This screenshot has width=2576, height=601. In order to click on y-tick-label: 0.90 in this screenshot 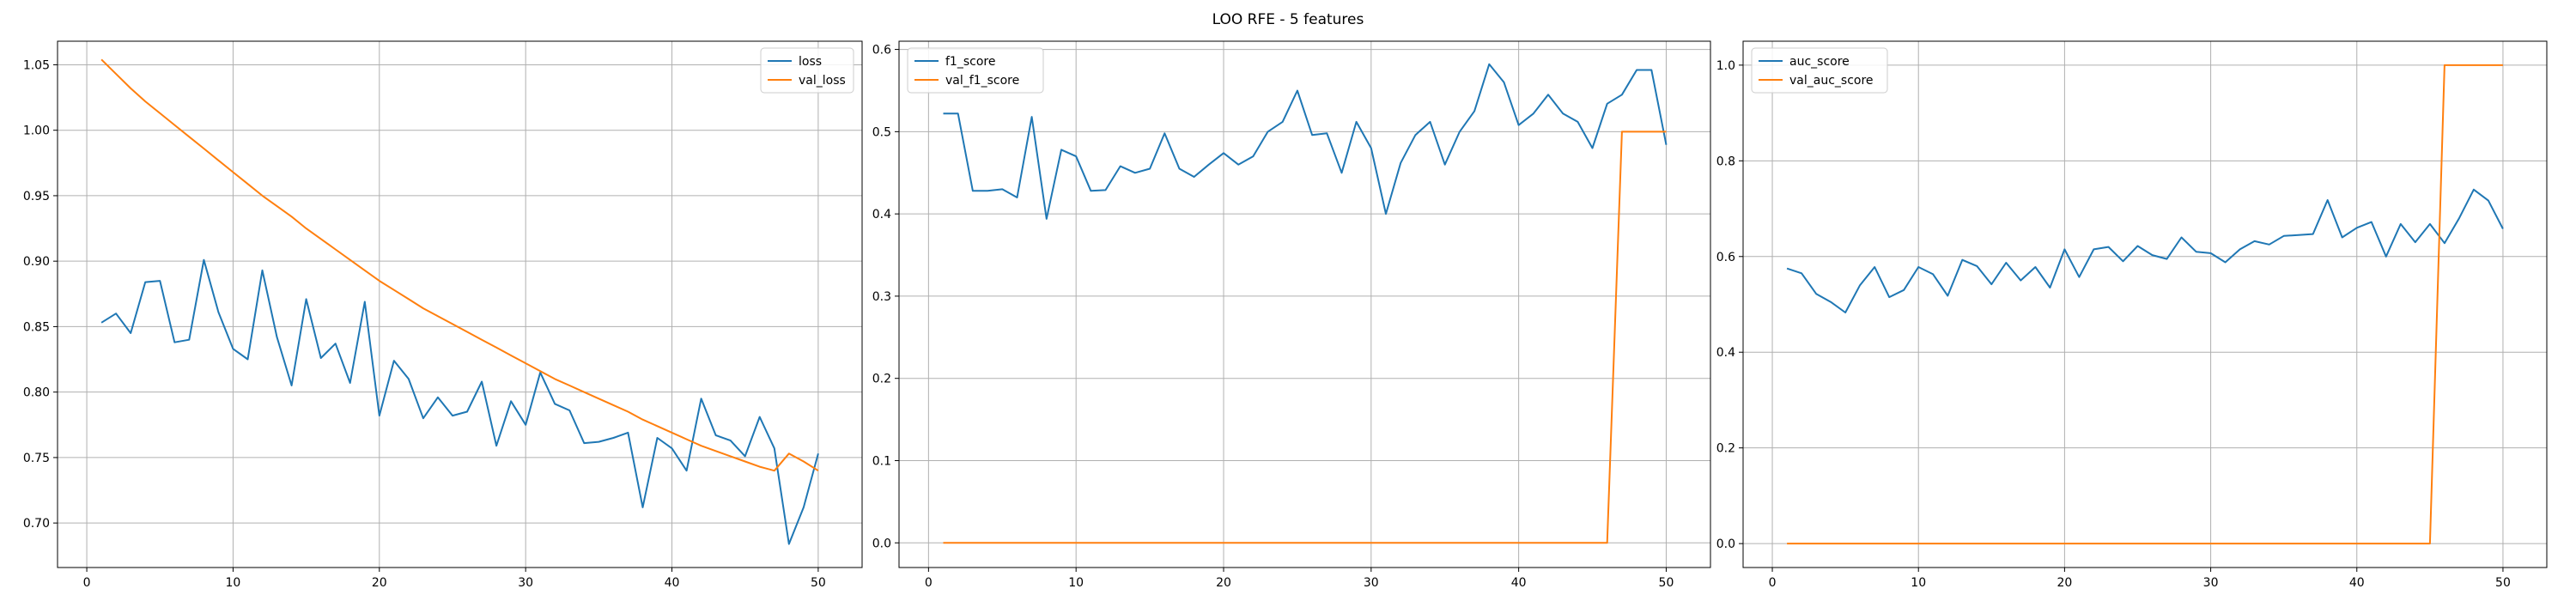, I will do `click(36, 262)`.